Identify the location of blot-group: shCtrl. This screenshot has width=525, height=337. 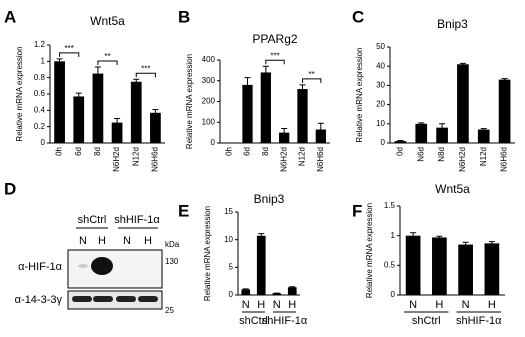
(92, 220).